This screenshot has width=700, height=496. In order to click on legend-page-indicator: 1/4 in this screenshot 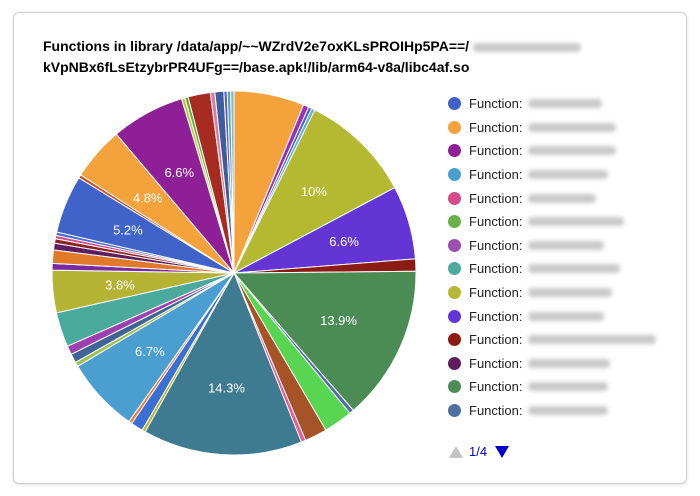, I will do `click(478, 451)`.